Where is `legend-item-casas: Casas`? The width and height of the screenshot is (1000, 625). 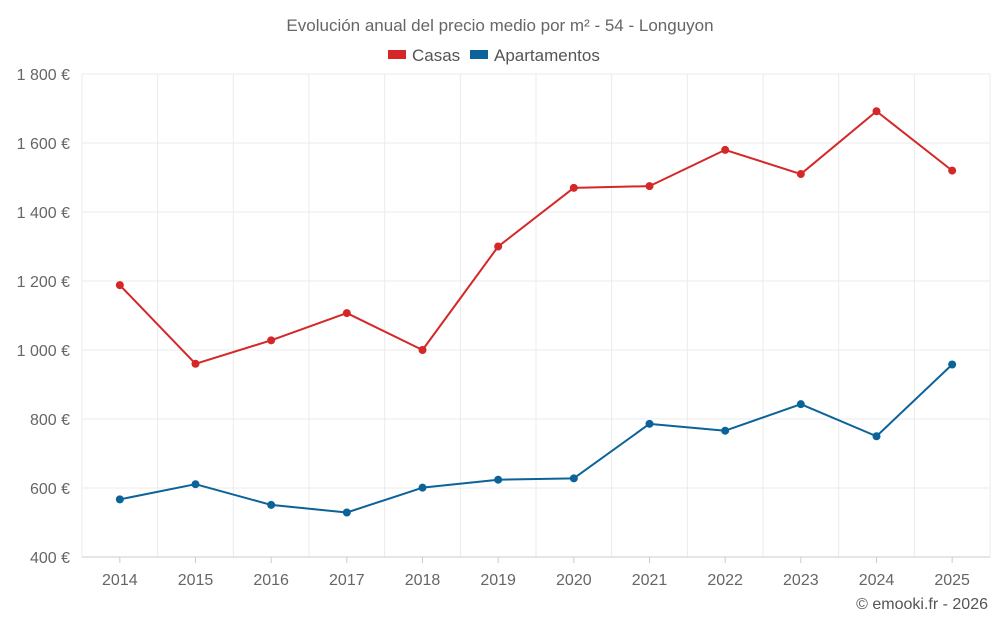 legend-item-casas: Casas is located at coordinates (424, 55).